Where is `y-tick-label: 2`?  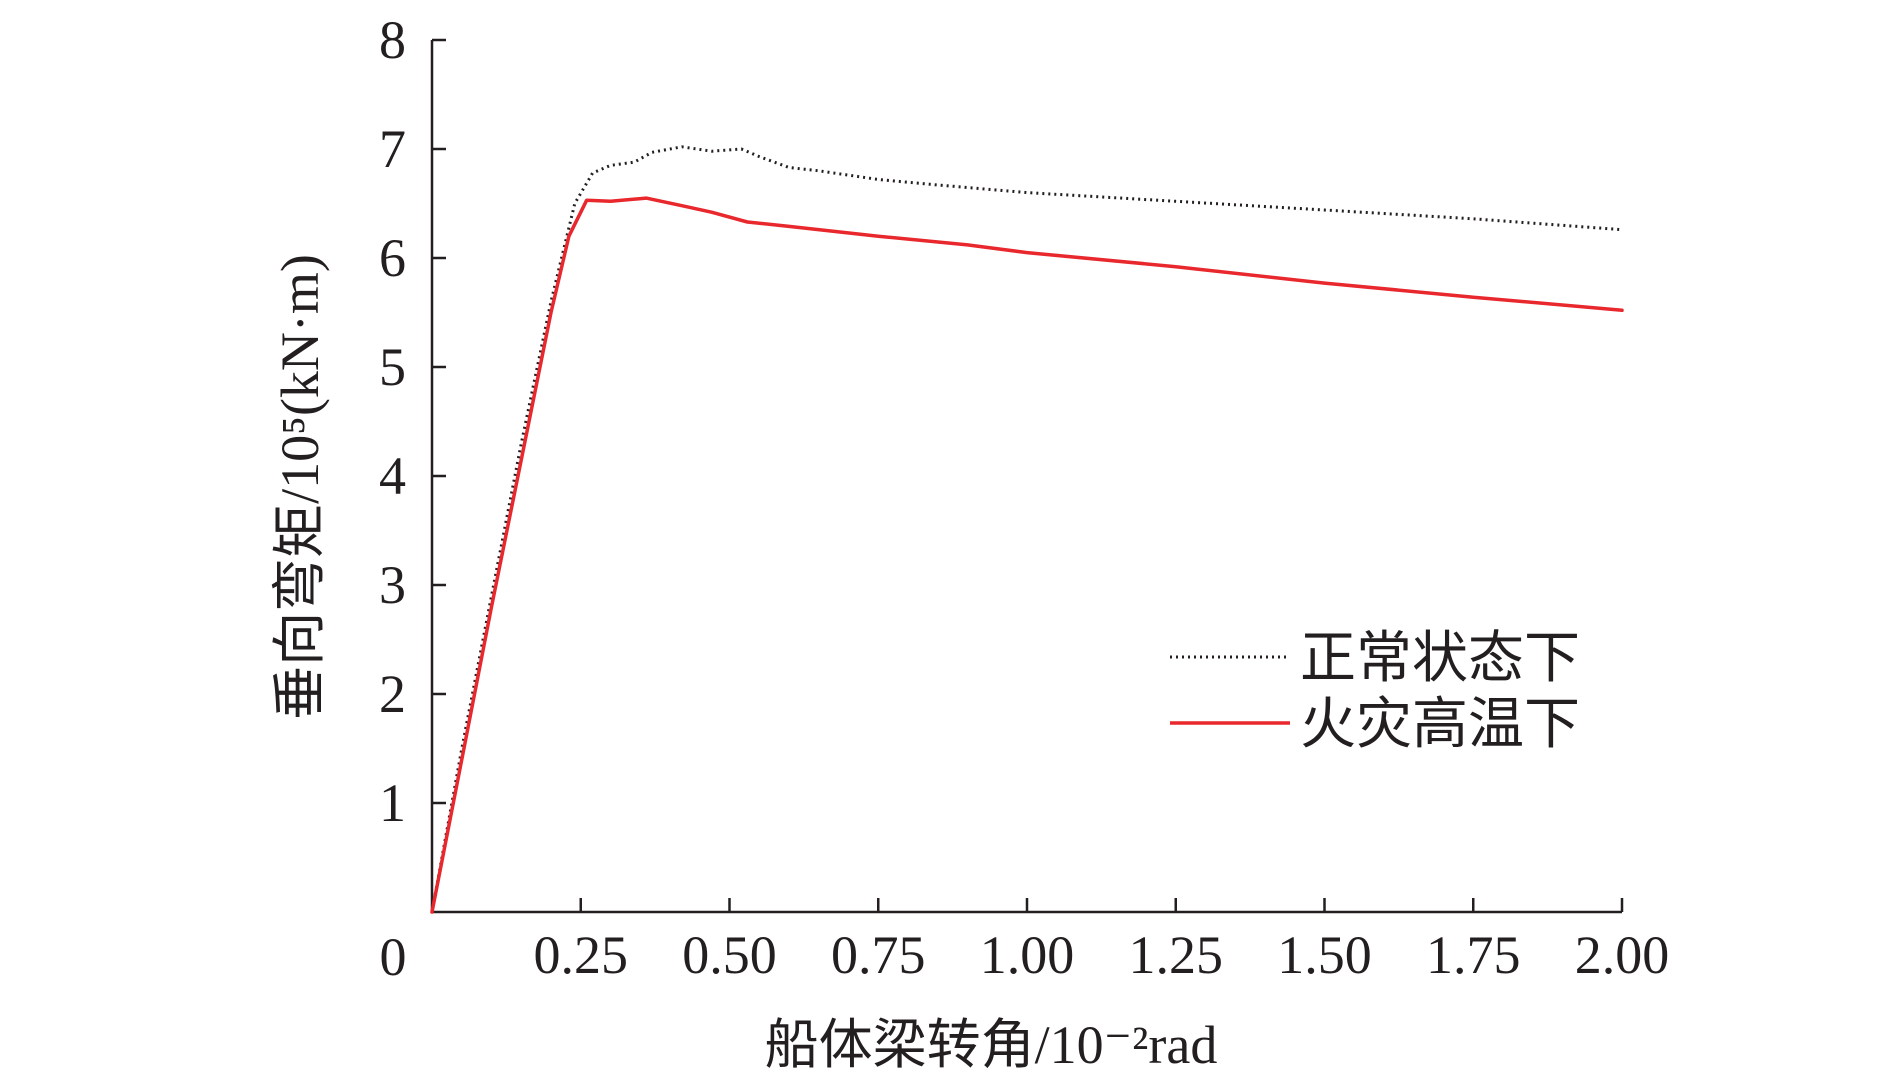 y-tick-label: 2 is located at coordinates (392, 694).